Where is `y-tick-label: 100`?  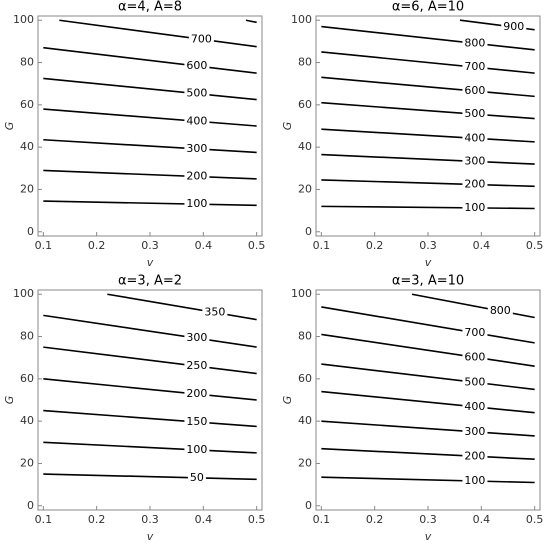 y-tick-label: 100 is located at coordinates (301, 293).